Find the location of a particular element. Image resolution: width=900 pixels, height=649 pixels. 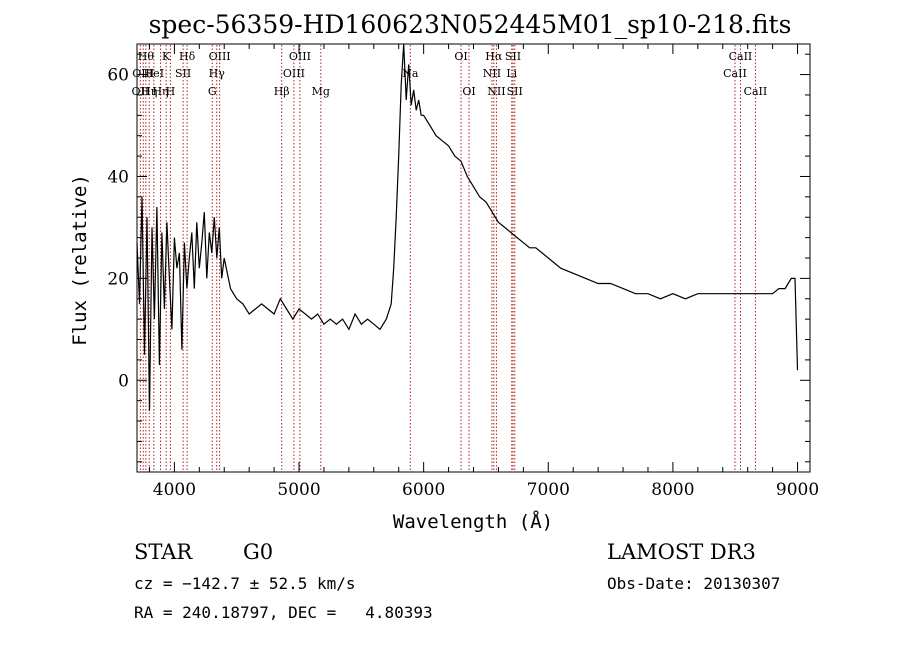

spectral-line-label: H is located at coordinates (171, 91).